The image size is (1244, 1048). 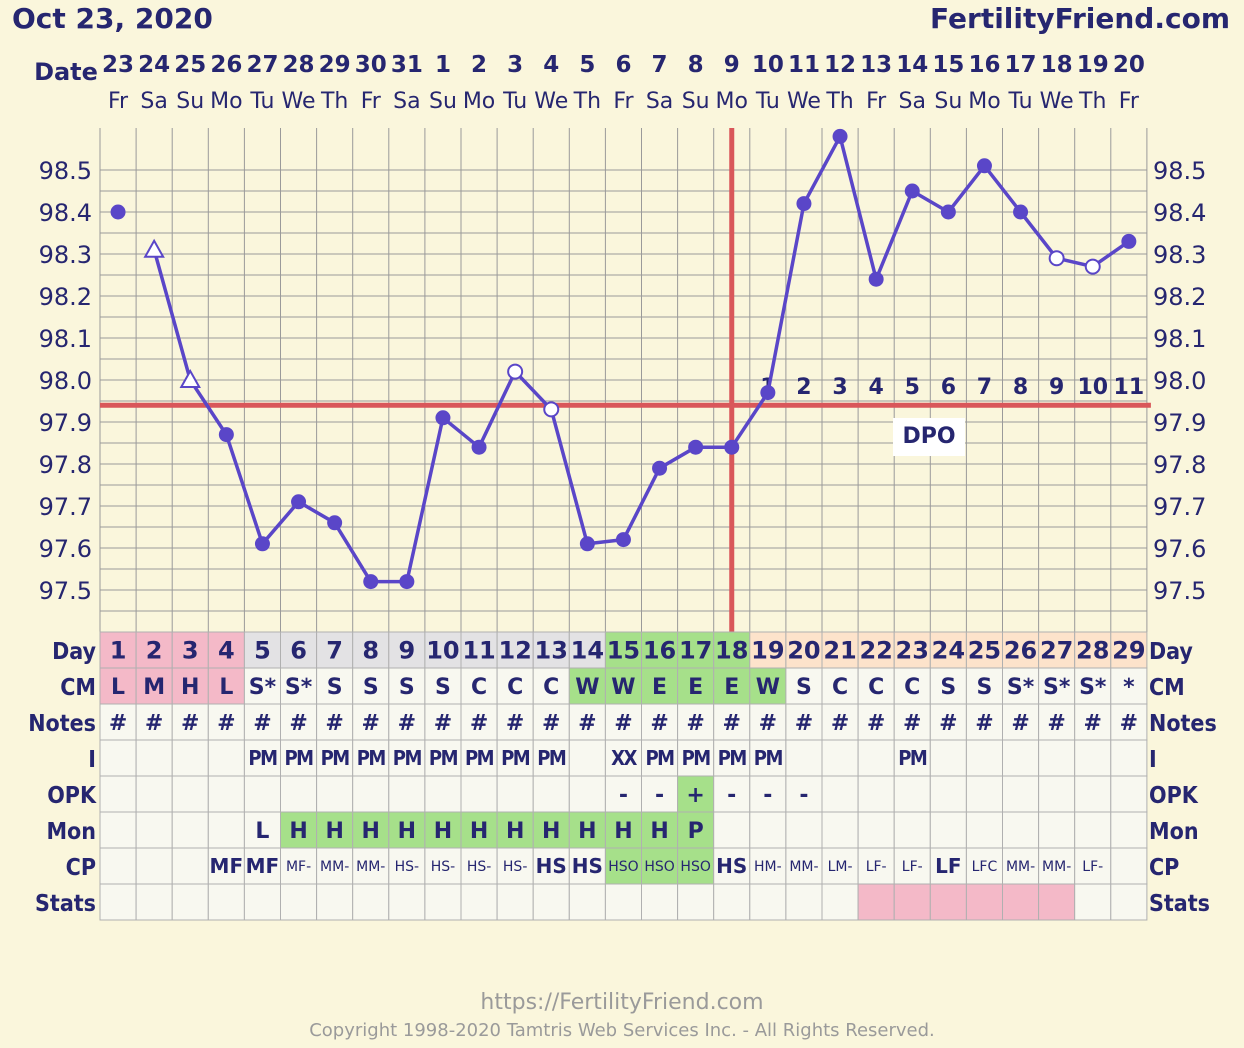 What do you see at coordinates (1179, 549) in the screenshot?
I see `y-tick-label-right: 97.6` at bounding box center [1179, 549].